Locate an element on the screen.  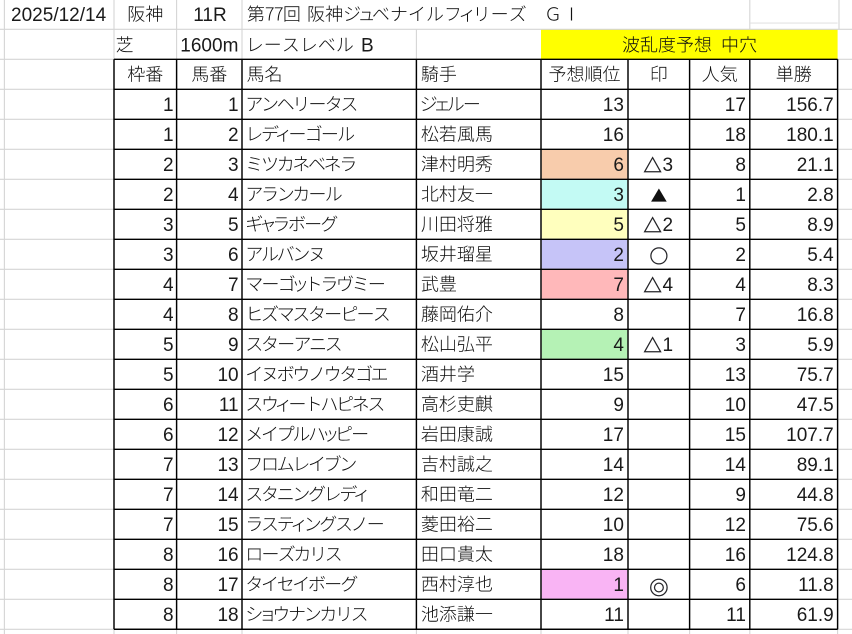
svg-text: 75.7 is located at coordinates (815, 375).